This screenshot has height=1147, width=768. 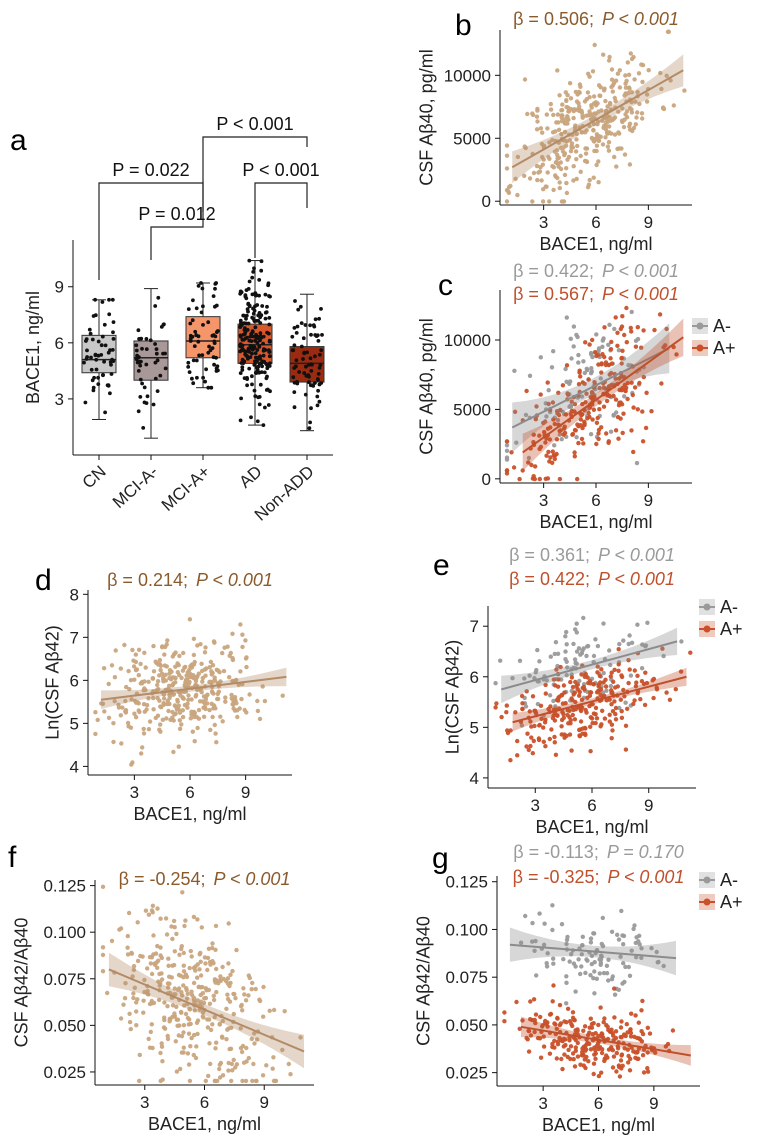 What do you see at coordinates (549, 579) in the screenshot?
I see `beta-value: β = 0.422;` at bounding box center [549, 579].